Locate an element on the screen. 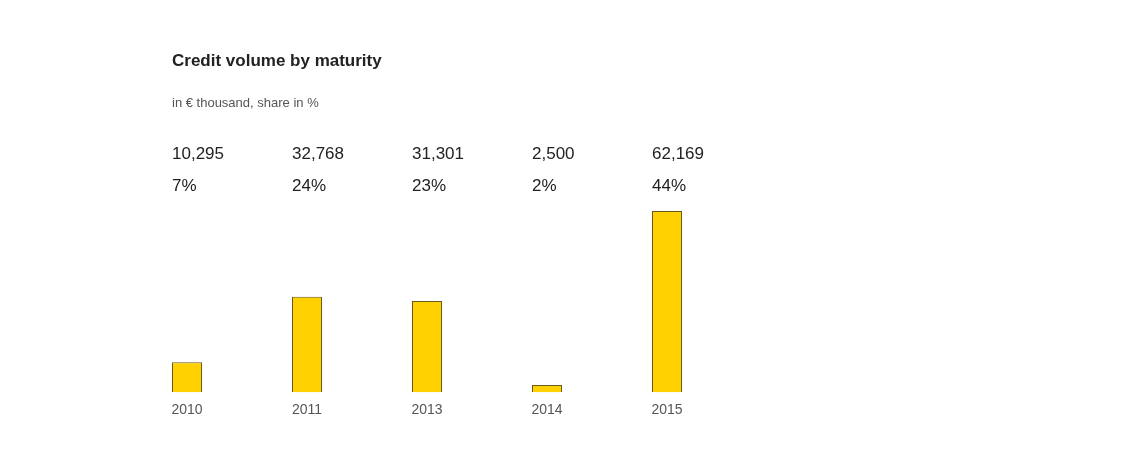  text: 44% is located at coordinates (669, 185).